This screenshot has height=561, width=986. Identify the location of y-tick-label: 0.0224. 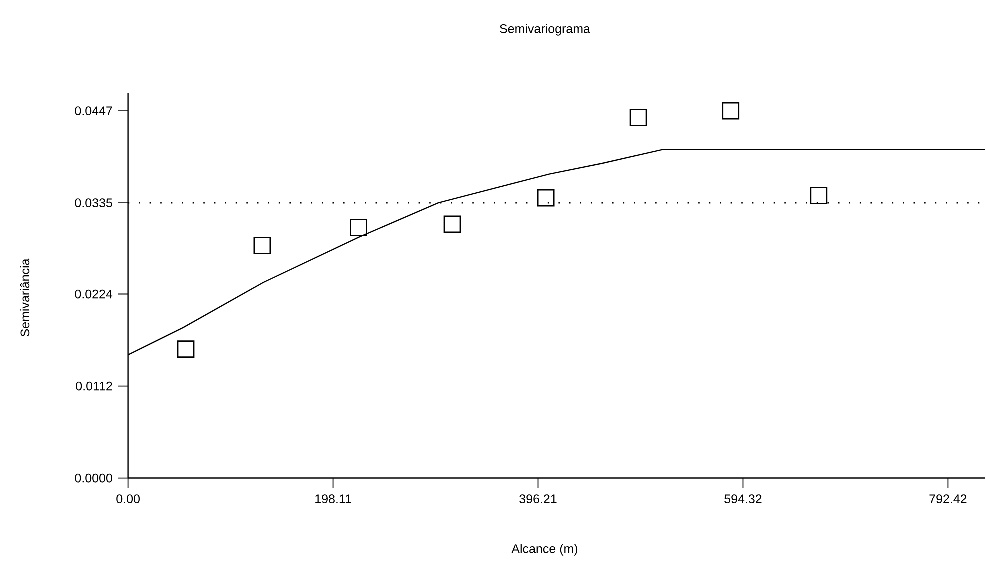
(94, 294).